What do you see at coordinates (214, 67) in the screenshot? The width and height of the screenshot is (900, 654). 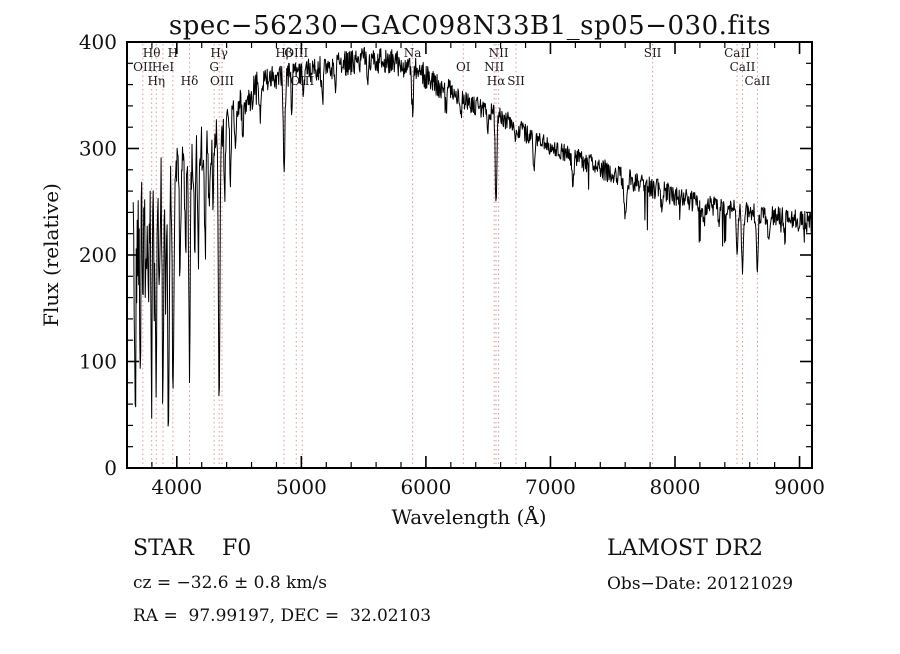 I see `spectral-line-label: G` at bounding box center [214, 67].